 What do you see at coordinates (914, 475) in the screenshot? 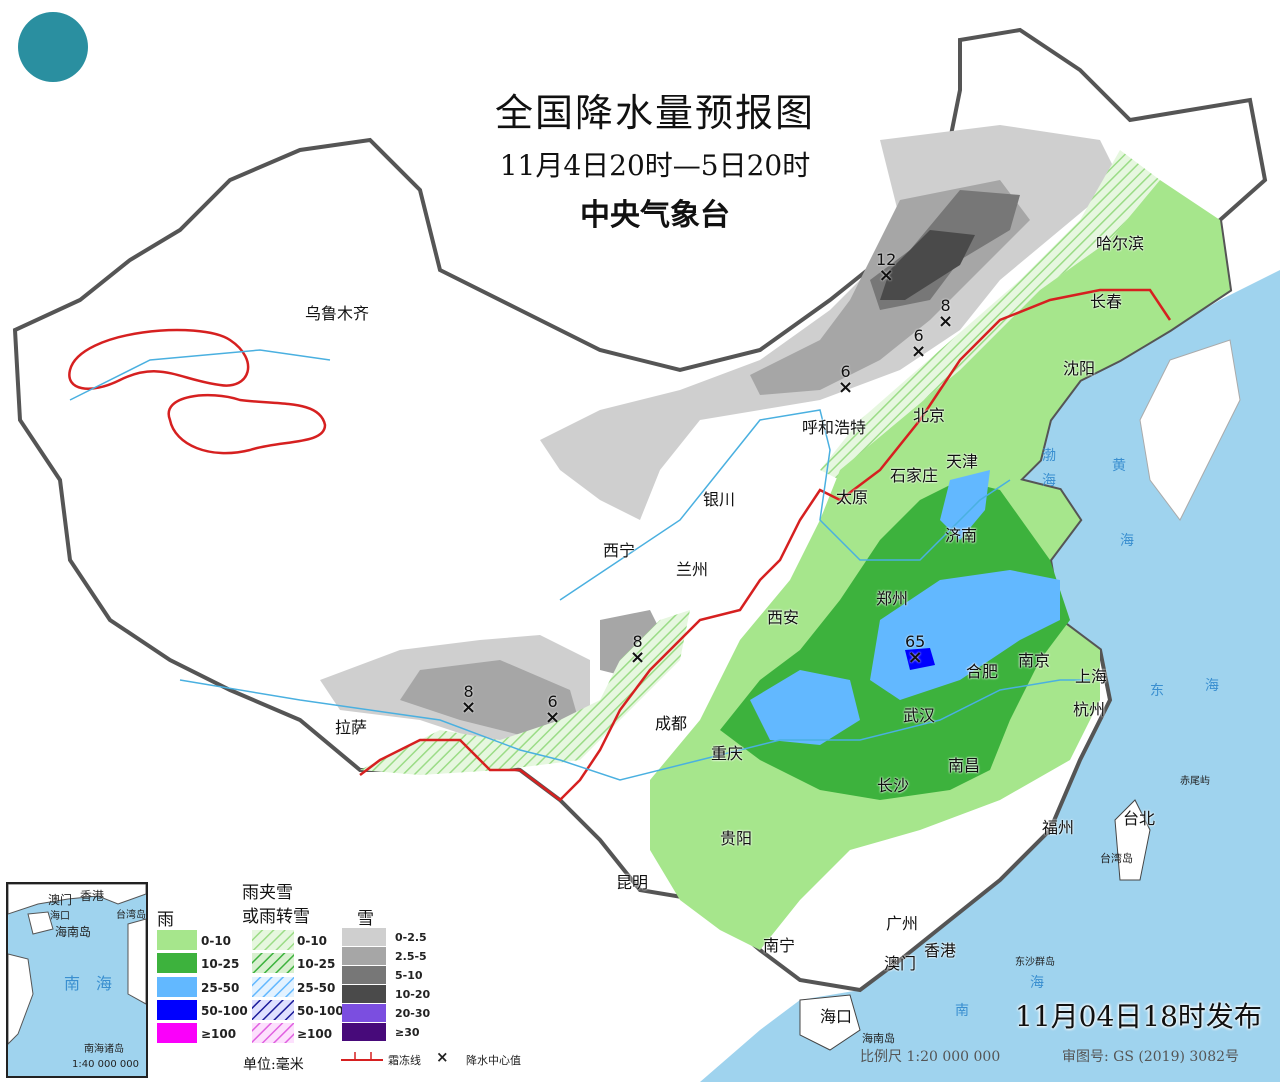
I see `city-label: 石家庄` at bounding box center [914, 475].